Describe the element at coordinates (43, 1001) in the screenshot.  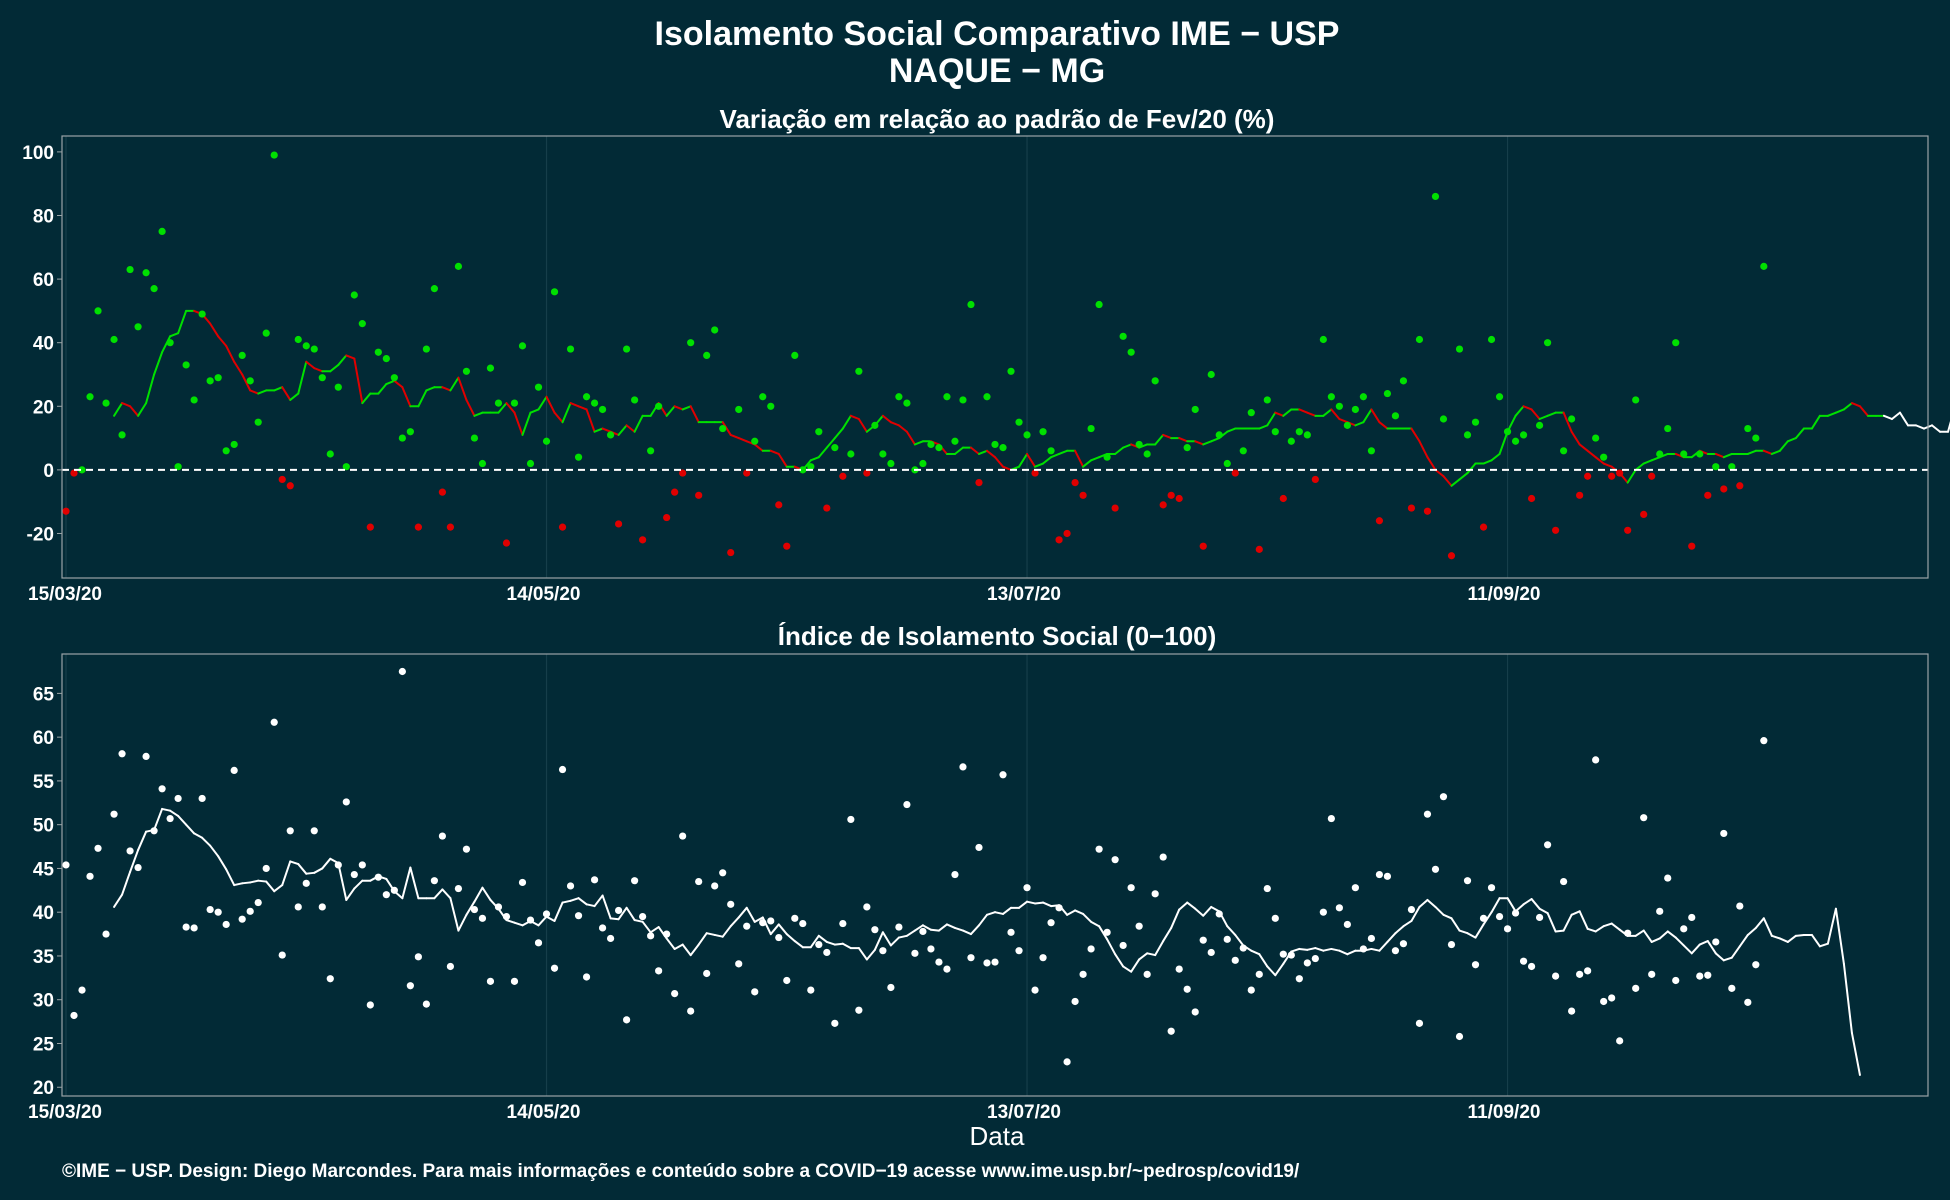
I see `y-tick-label: 30` at that location.